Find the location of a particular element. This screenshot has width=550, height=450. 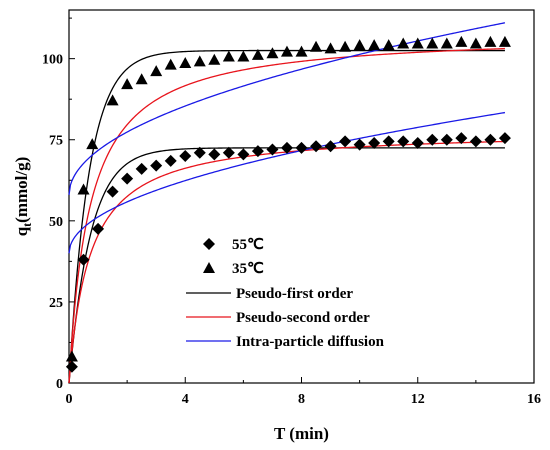

y-axis-title-main: q is located at coordinates (21, 231).